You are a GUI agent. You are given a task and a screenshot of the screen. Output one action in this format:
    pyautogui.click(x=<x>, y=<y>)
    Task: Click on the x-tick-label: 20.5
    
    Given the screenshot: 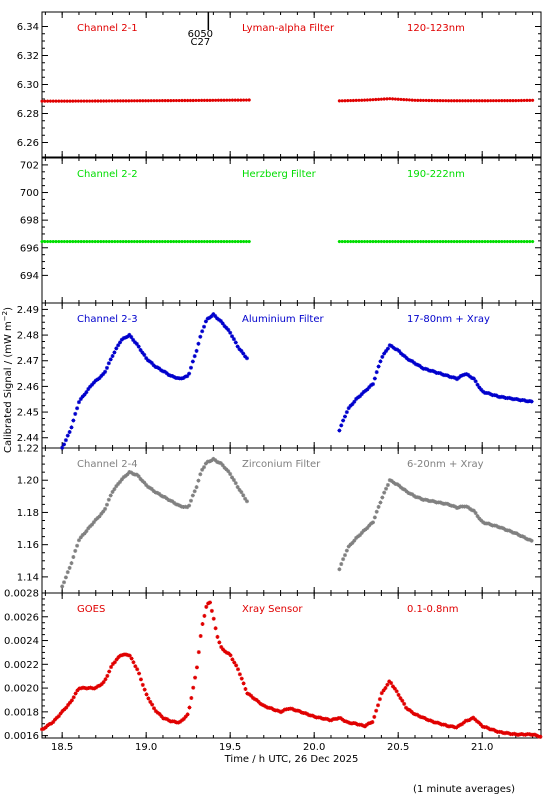 What is the action you would take?
    pyautogui.click(x=398, y=747)
    